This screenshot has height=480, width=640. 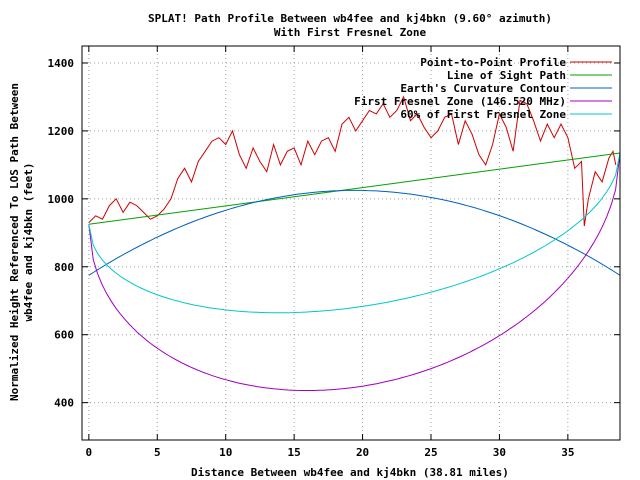 What do you see at coordinates (506, 75) in the screenshot?
I see `legend-label-los: Line of Sight Path` at bounding box center [506, 75].